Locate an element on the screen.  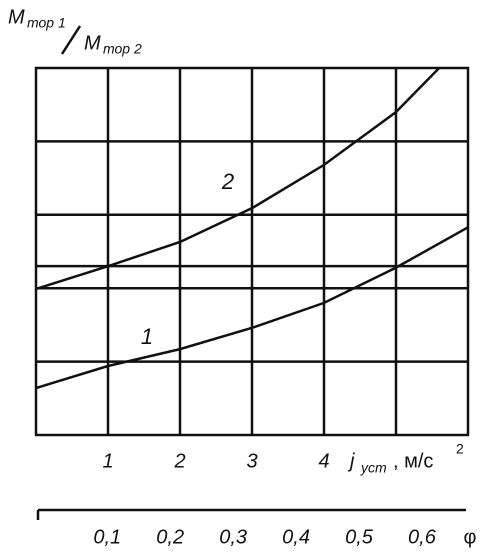
x-label-subscript: уст is located at coordinates (373, 468).